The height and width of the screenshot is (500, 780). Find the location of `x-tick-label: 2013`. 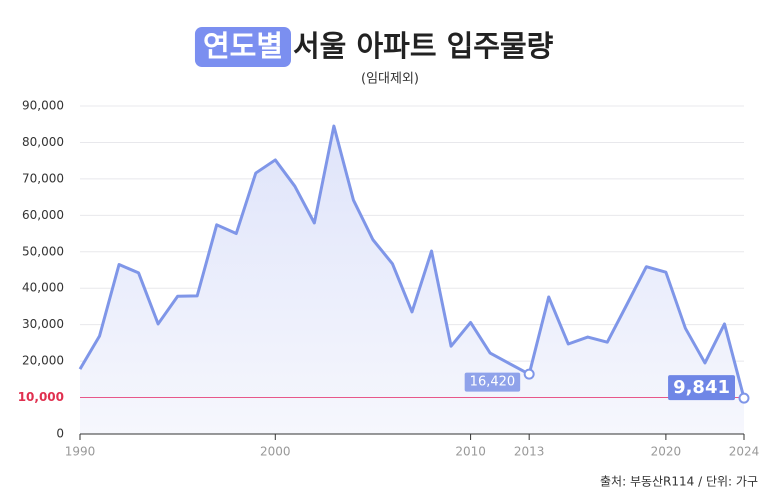

x-tick-label: 2013 is located at coordinates (529, 452).